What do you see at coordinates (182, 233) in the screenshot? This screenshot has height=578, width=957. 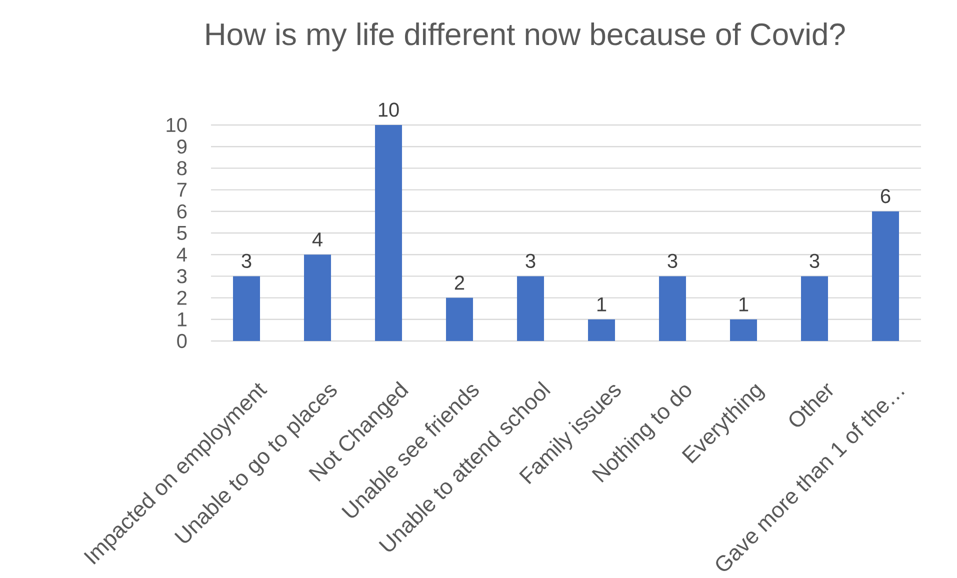 I see `y-tick-label: 5` at bounding box center [182, 233].